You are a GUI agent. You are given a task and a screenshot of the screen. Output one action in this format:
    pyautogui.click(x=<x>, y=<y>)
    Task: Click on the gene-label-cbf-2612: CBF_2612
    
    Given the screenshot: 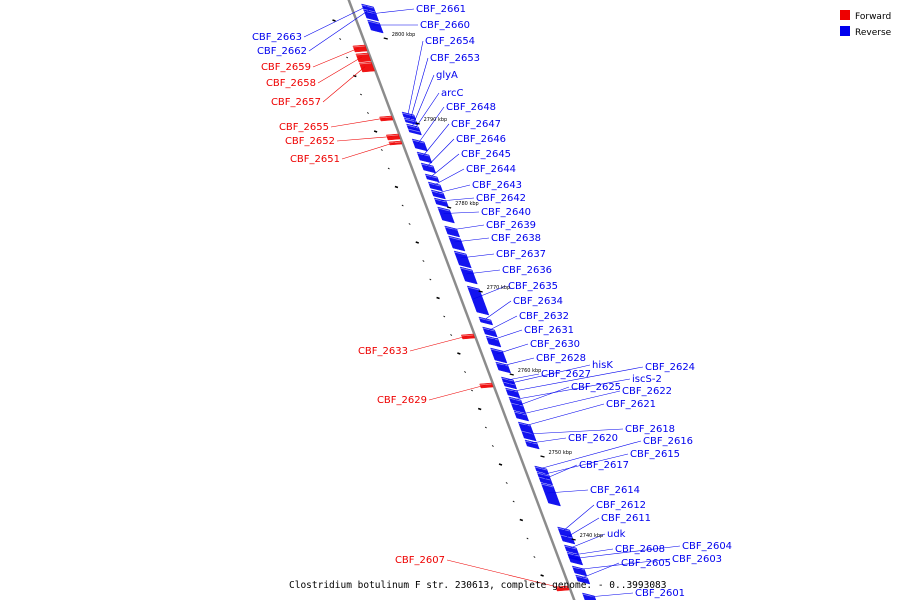 What is the action you would take?
    pyautogui.click(x=621, y=505)
    